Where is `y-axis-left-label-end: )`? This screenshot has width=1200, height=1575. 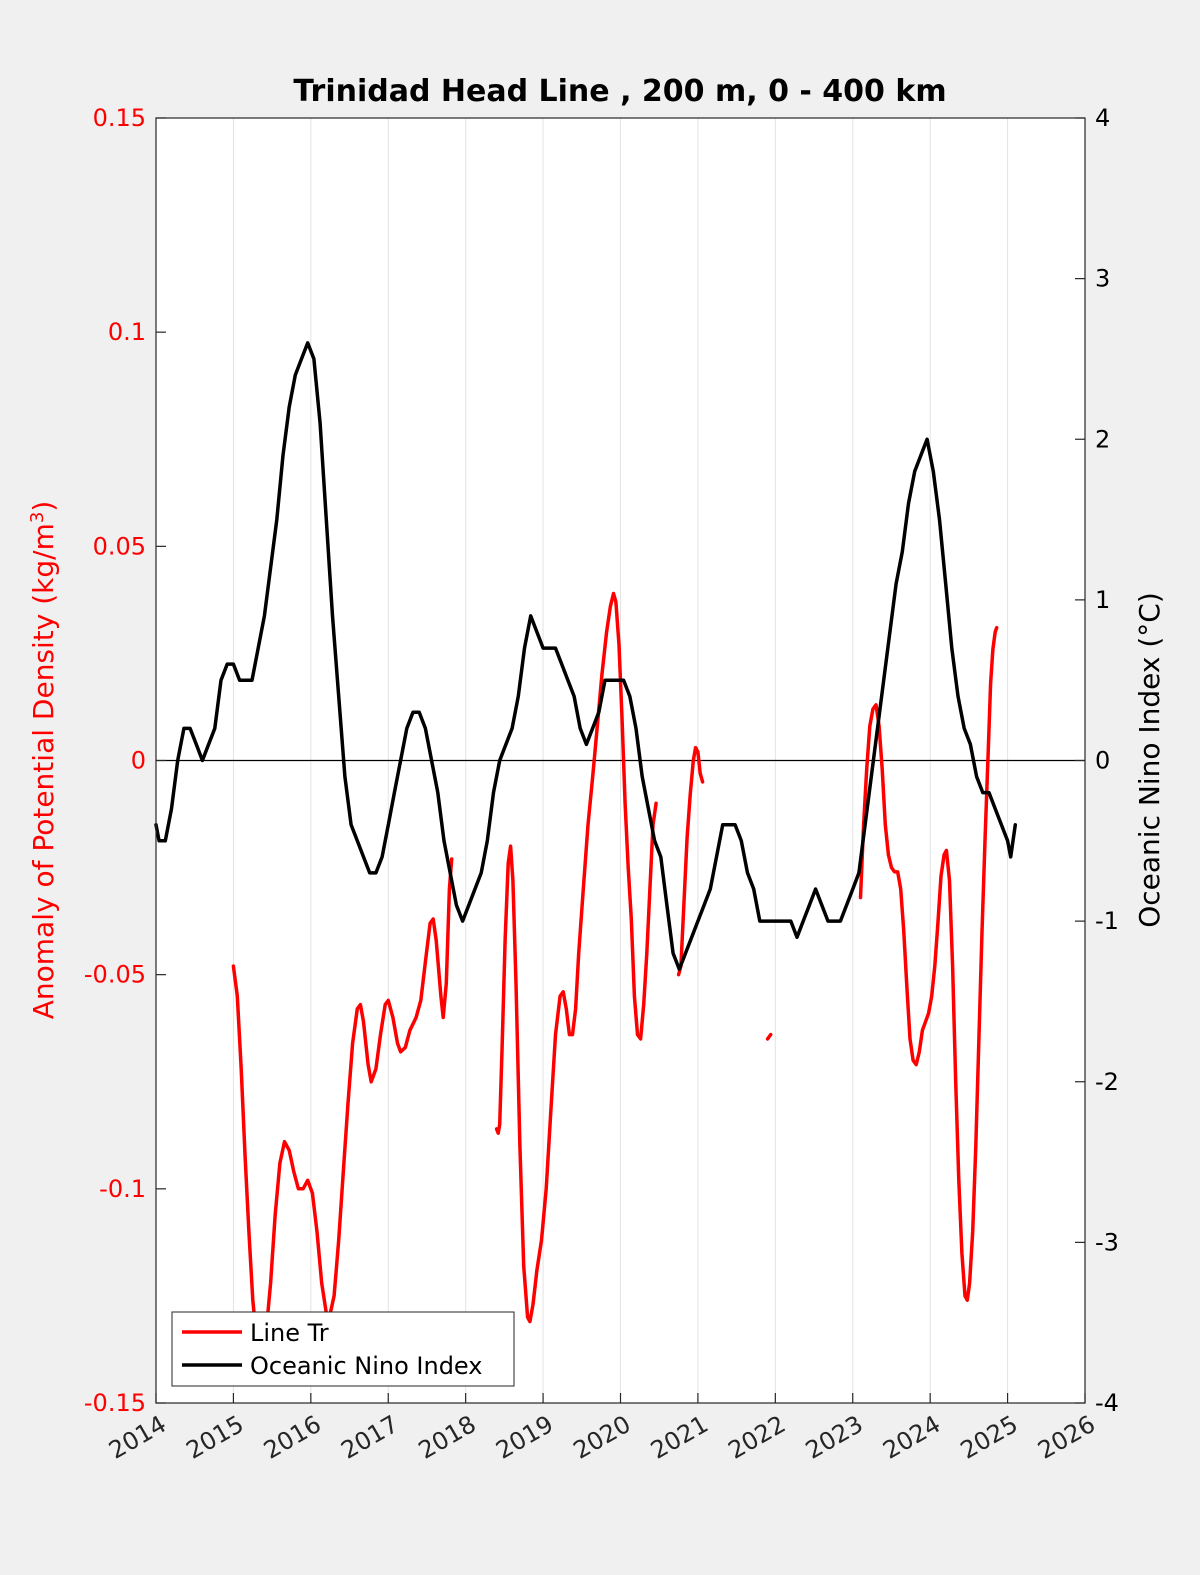
y-axis-left-label-end: ) is located at coordinates (43, 506).